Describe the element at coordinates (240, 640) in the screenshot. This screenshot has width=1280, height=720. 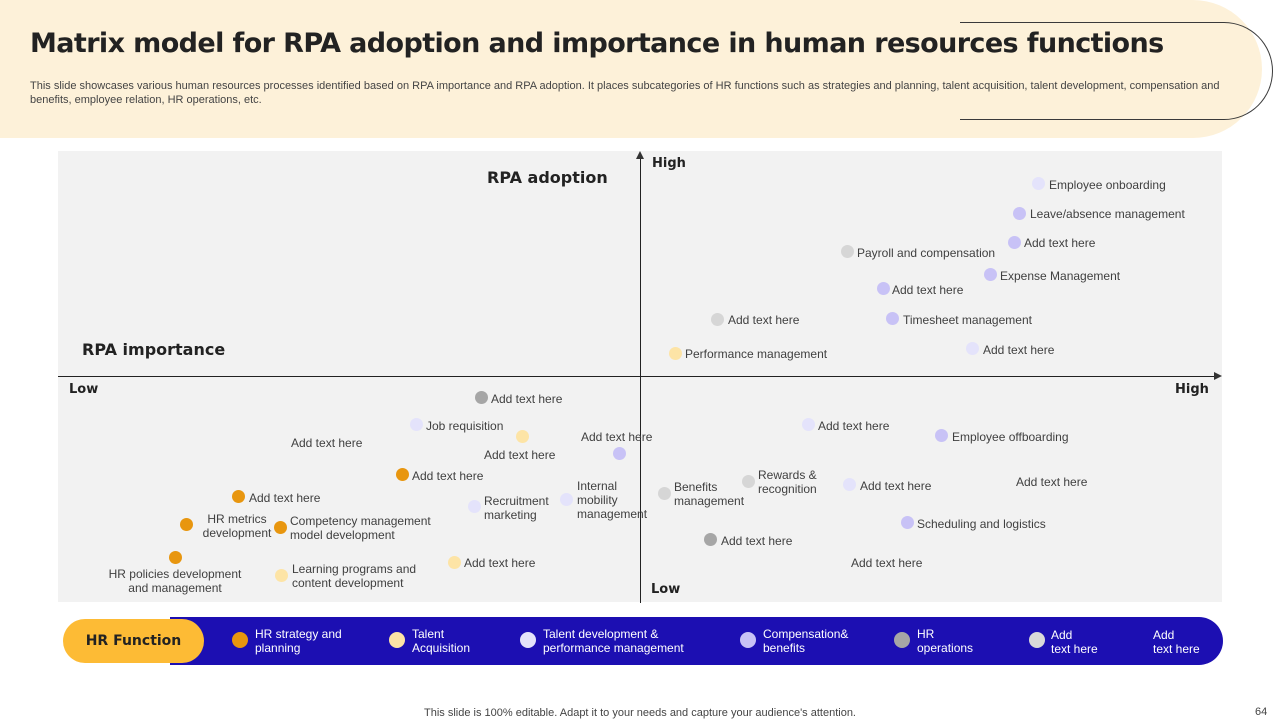
I see `legend-swatch-hr-strategy` at that location.